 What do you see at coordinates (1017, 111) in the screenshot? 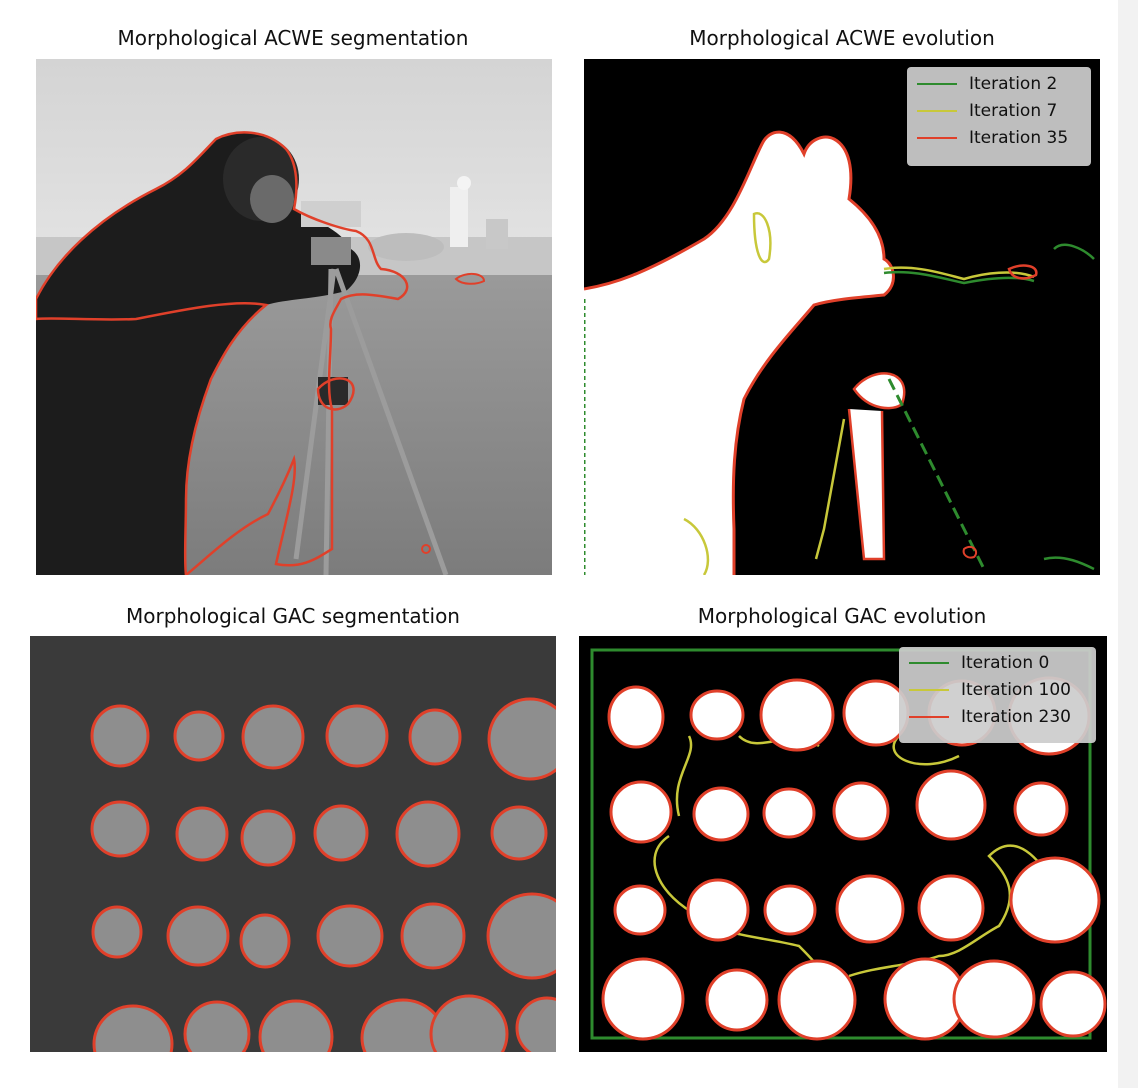
I see `legend-label: Iteration 7` at bounding box center [1017, 111].